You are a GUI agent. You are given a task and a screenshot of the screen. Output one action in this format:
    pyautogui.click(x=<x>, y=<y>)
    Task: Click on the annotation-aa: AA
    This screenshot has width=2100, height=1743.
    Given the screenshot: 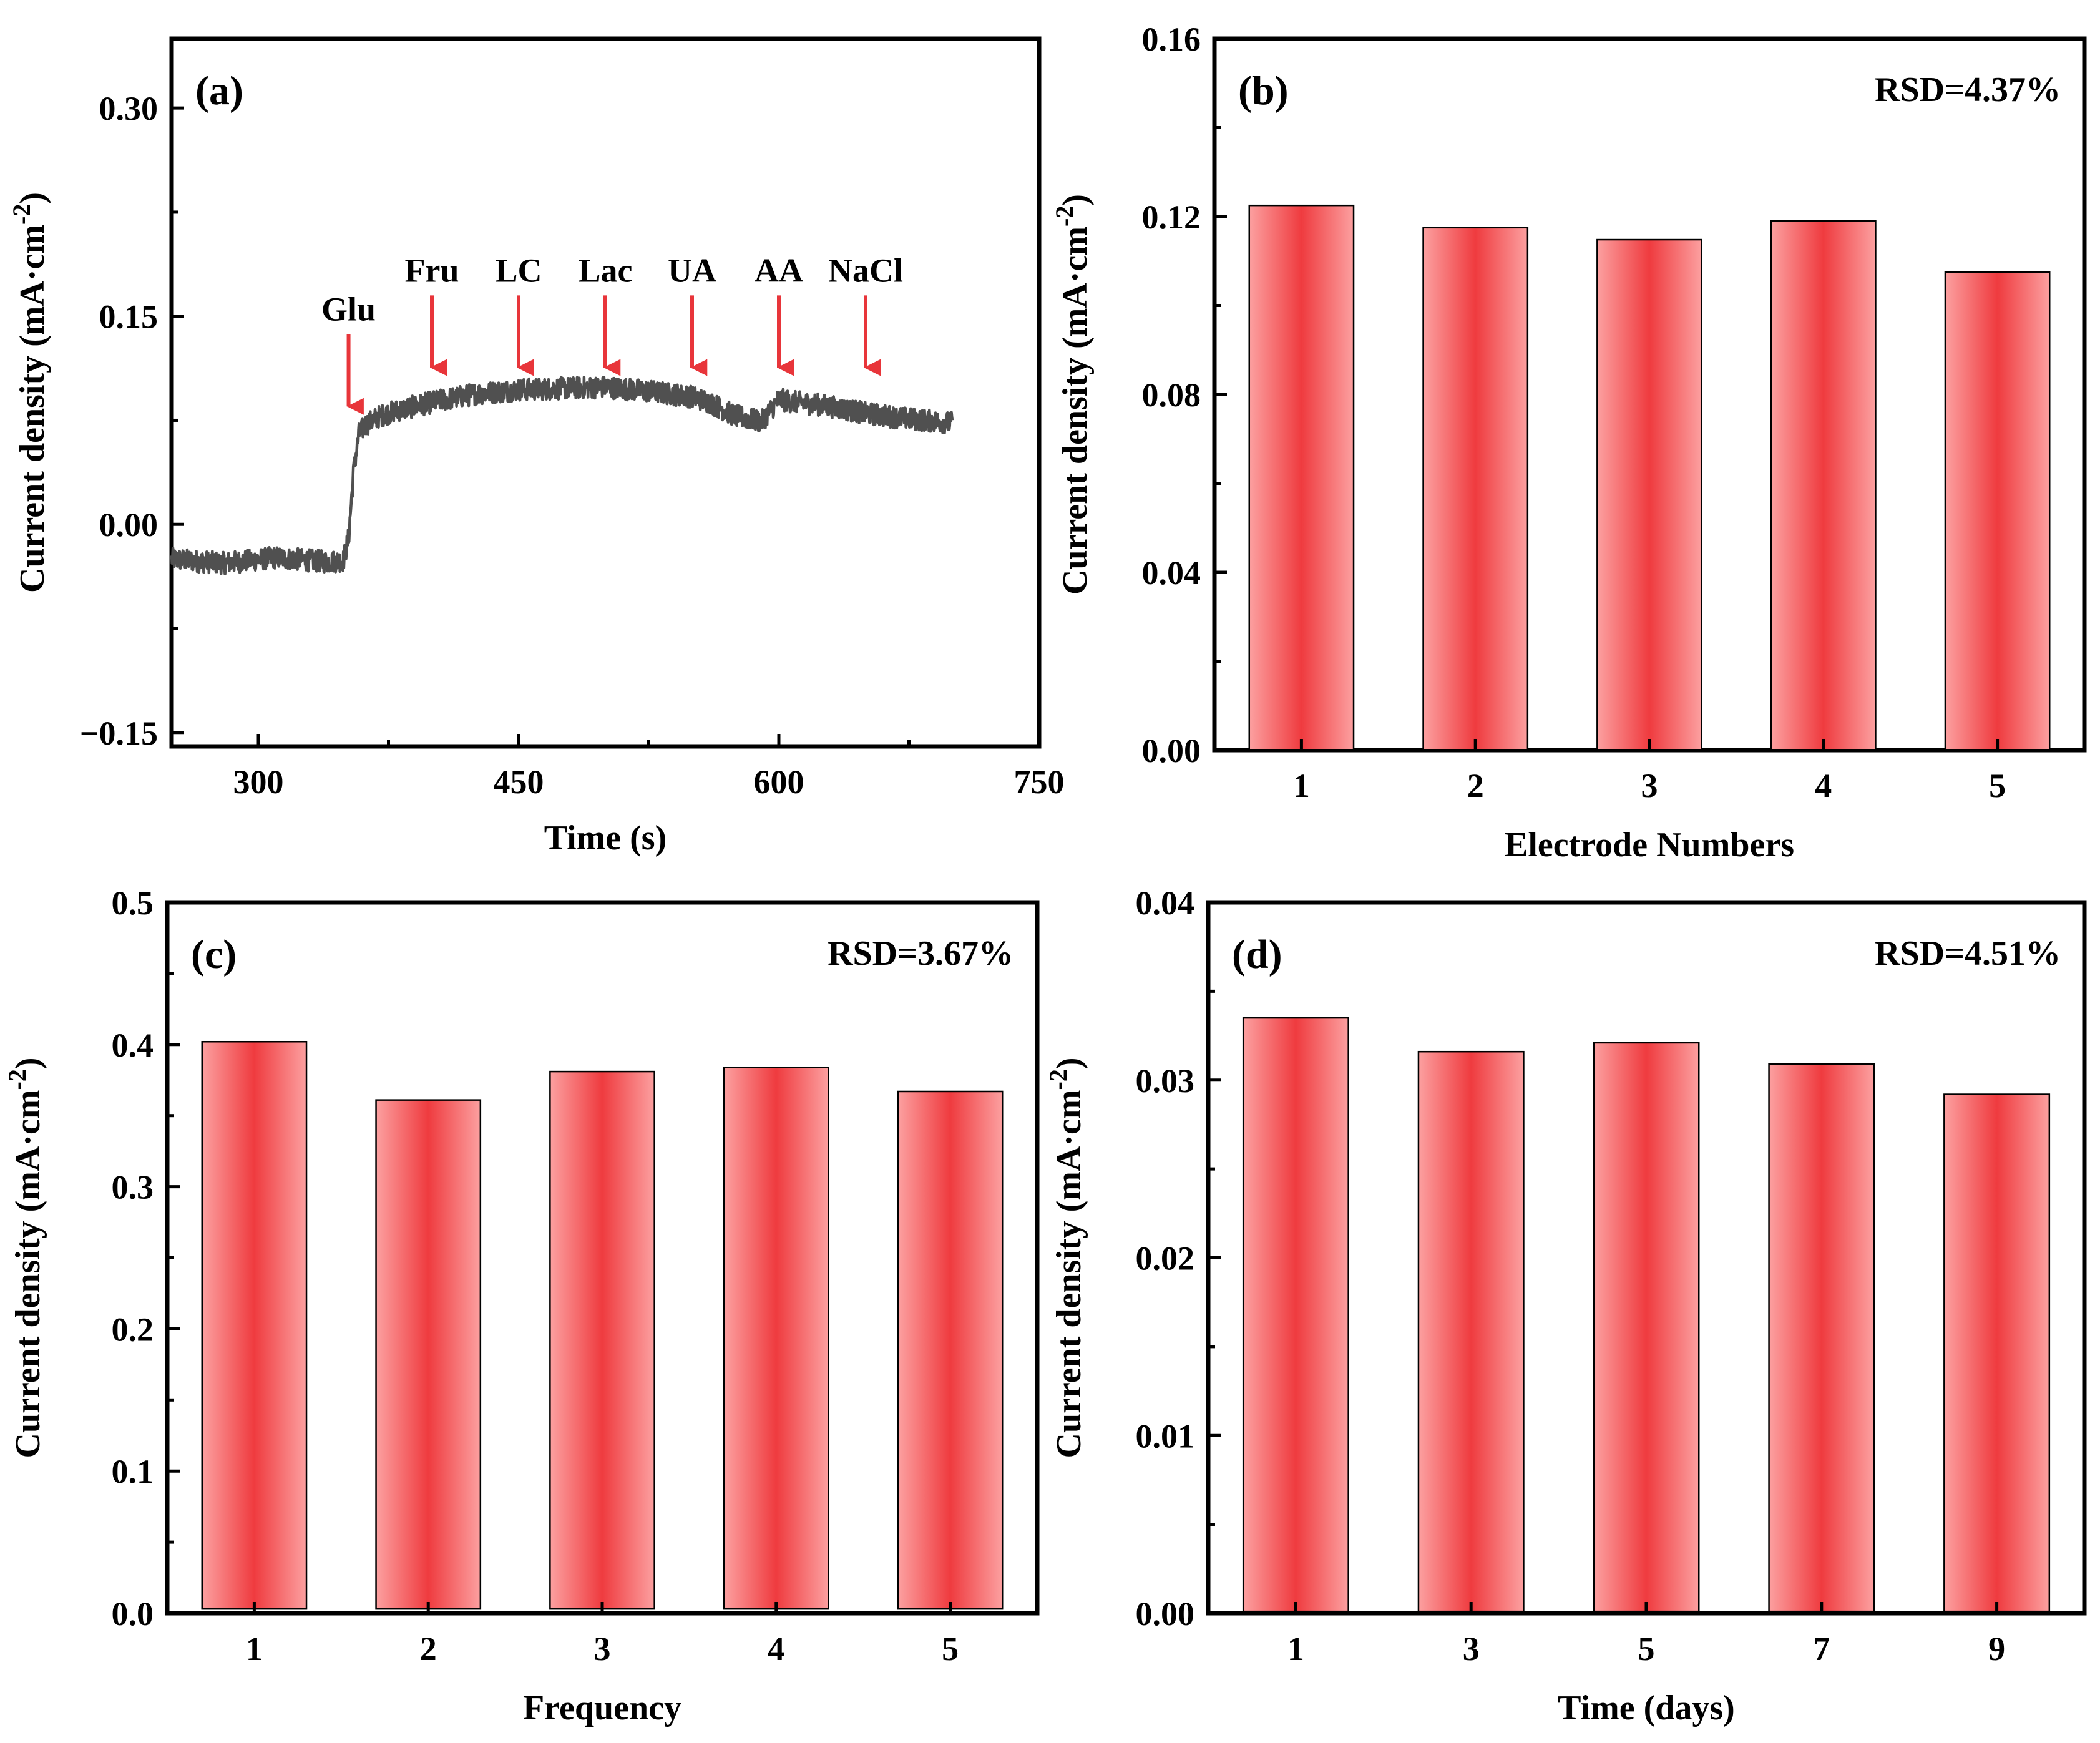 What is the action you would take?
    pyautogui.click(x=779, y=270)
    